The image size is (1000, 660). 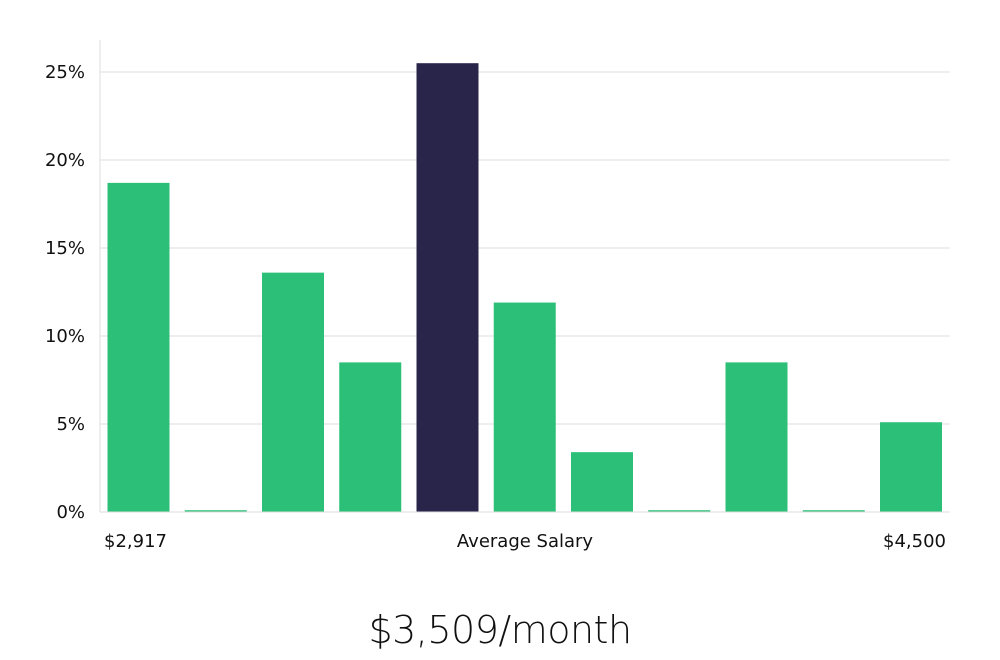 I want to click on y-tick-label: 15%, so click(x=65, y=248).